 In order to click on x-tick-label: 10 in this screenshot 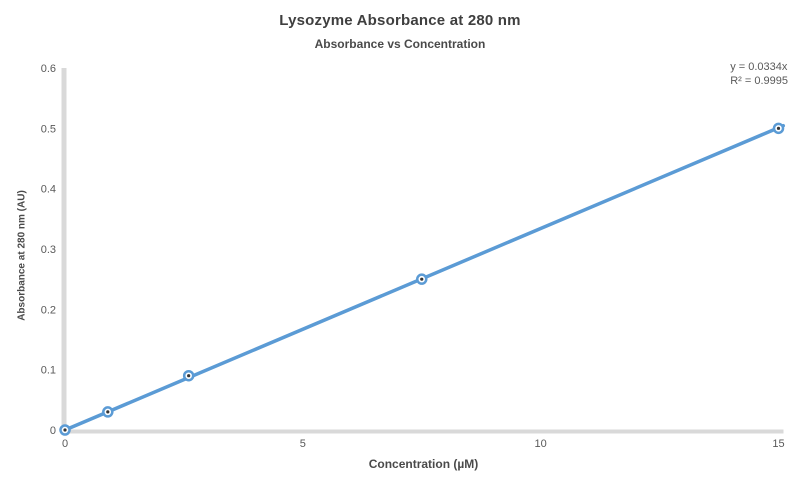, I will do `click(541, 444)`.